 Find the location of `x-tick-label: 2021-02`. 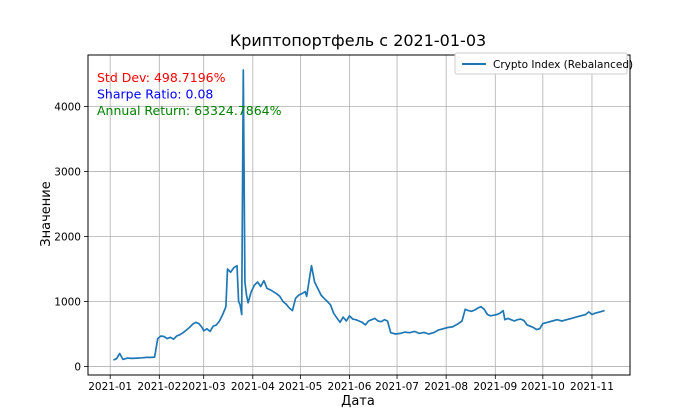

x-tick-label: 2021-02 is located at coordinates (159, 387).